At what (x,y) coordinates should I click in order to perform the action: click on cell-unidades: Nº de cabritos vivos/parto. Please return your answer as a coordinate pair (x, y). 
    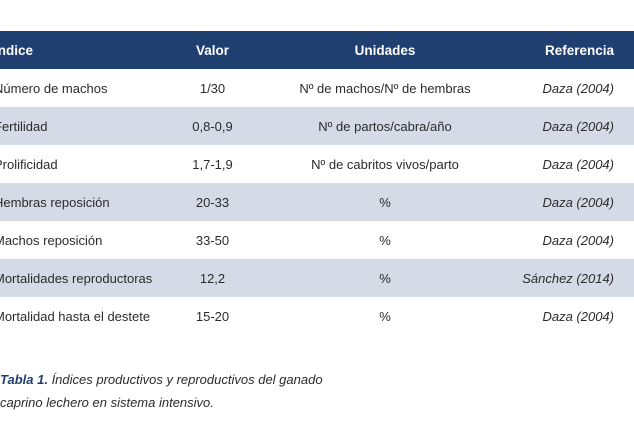
    Looking at the image, I should click on (385, 164).